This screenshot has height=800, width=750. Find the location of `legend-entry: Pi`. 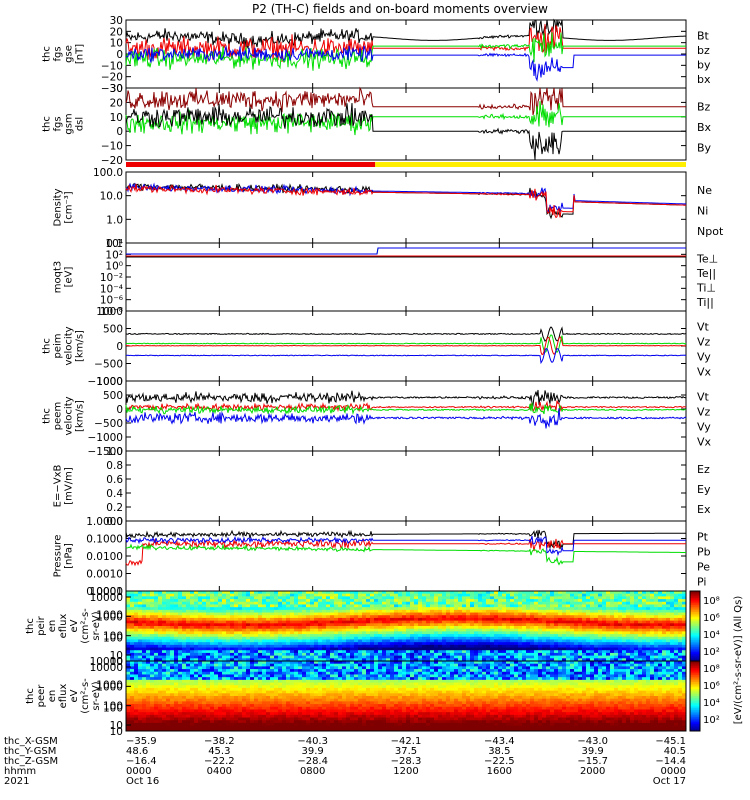

legend-entry: Pi is located at coordinates (701, 582).